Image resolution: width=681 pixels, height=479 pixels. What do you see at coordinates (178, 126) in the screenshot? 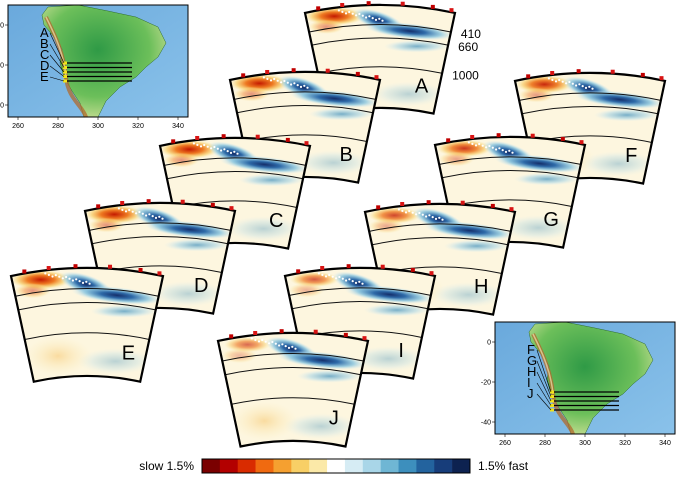
I see `map-x-tick: 340` at bounding box center [178, 126].